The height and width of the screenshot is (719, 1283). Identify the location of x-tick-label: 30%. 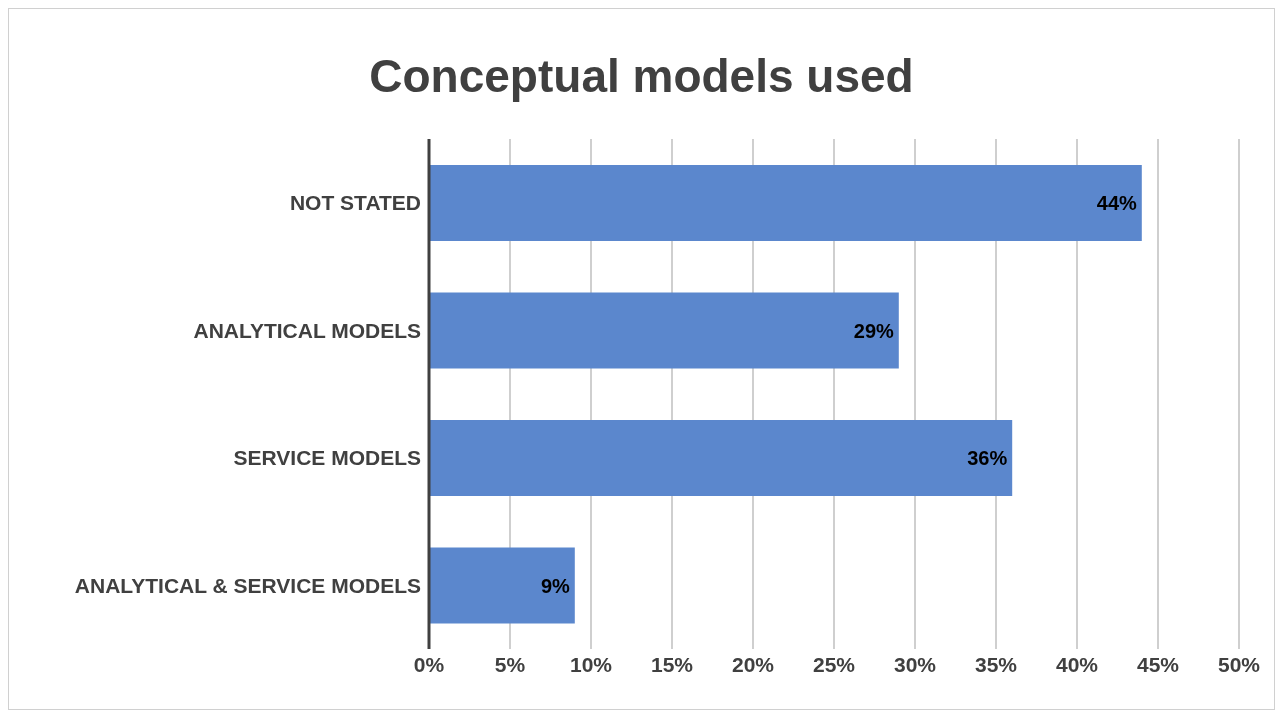
(915, 664).